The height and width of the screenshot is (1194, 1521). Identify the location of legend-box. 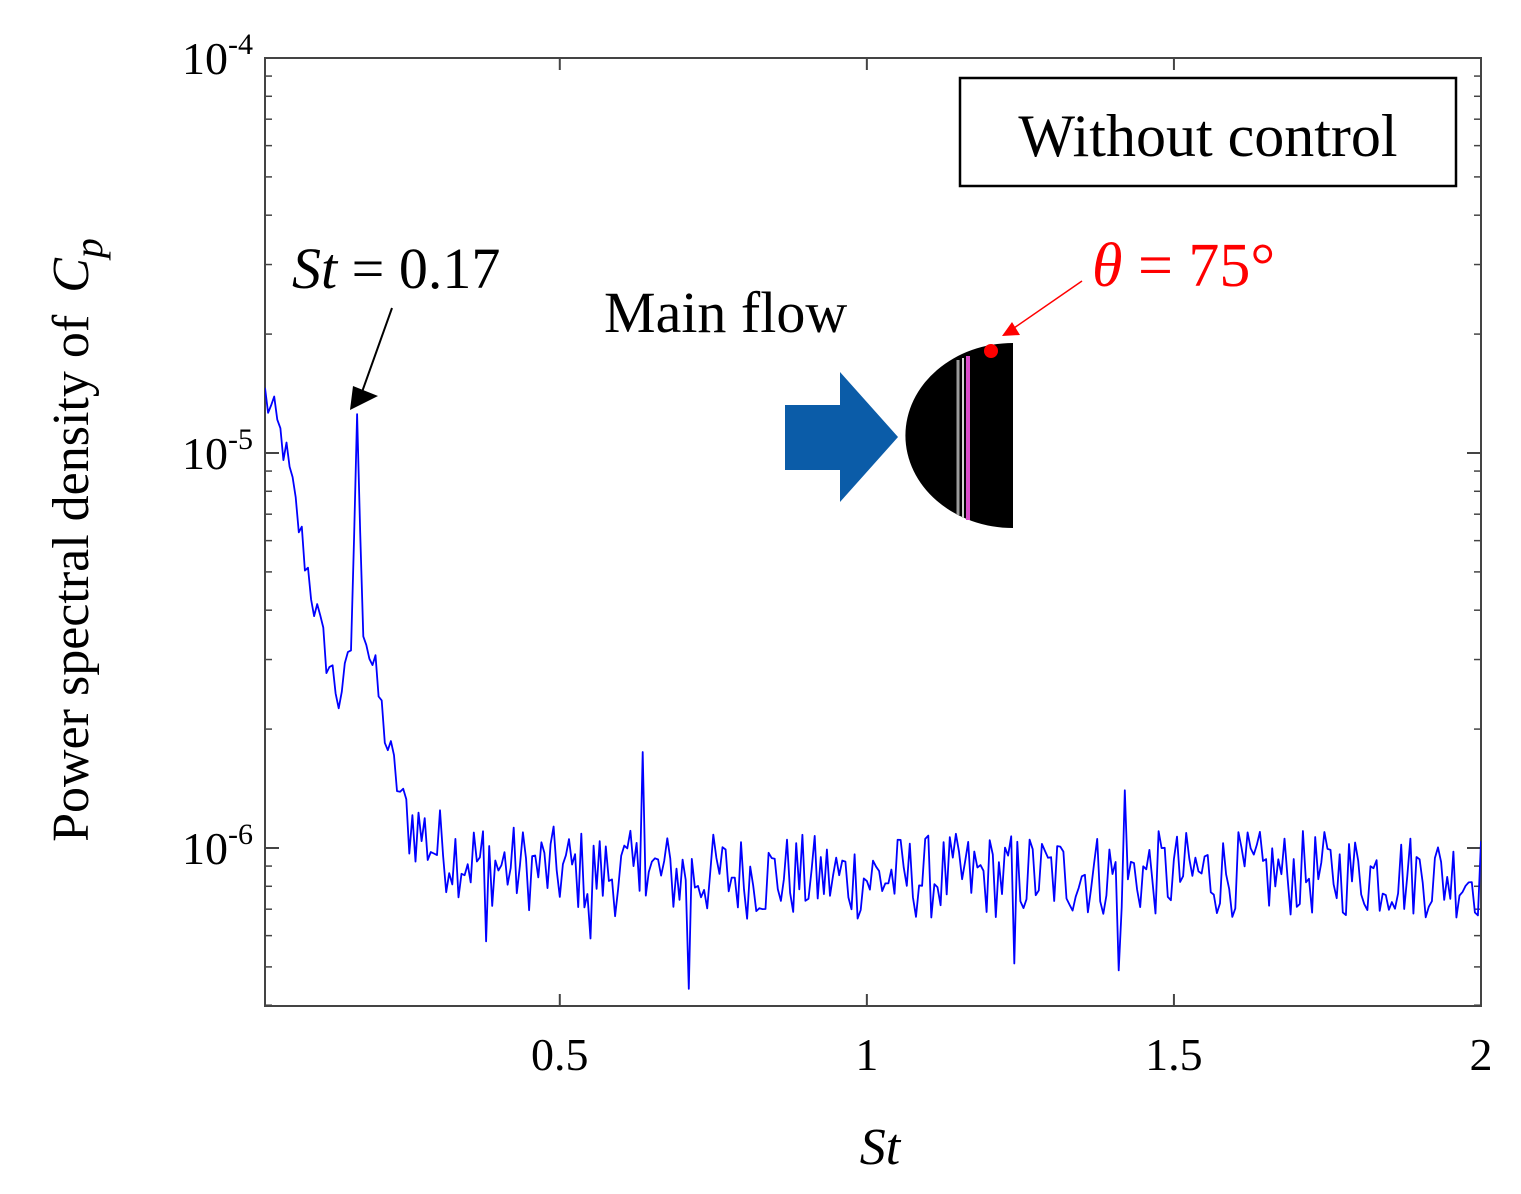
(1208, 132).